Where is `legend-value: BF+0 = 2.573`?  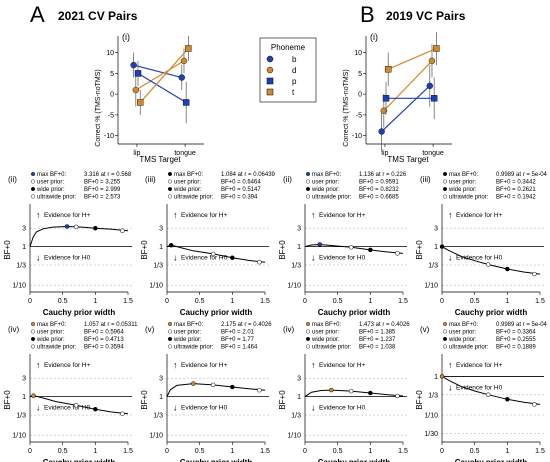 legend-value: BF+0 = 2.573 is located at coordinates (102, 198).